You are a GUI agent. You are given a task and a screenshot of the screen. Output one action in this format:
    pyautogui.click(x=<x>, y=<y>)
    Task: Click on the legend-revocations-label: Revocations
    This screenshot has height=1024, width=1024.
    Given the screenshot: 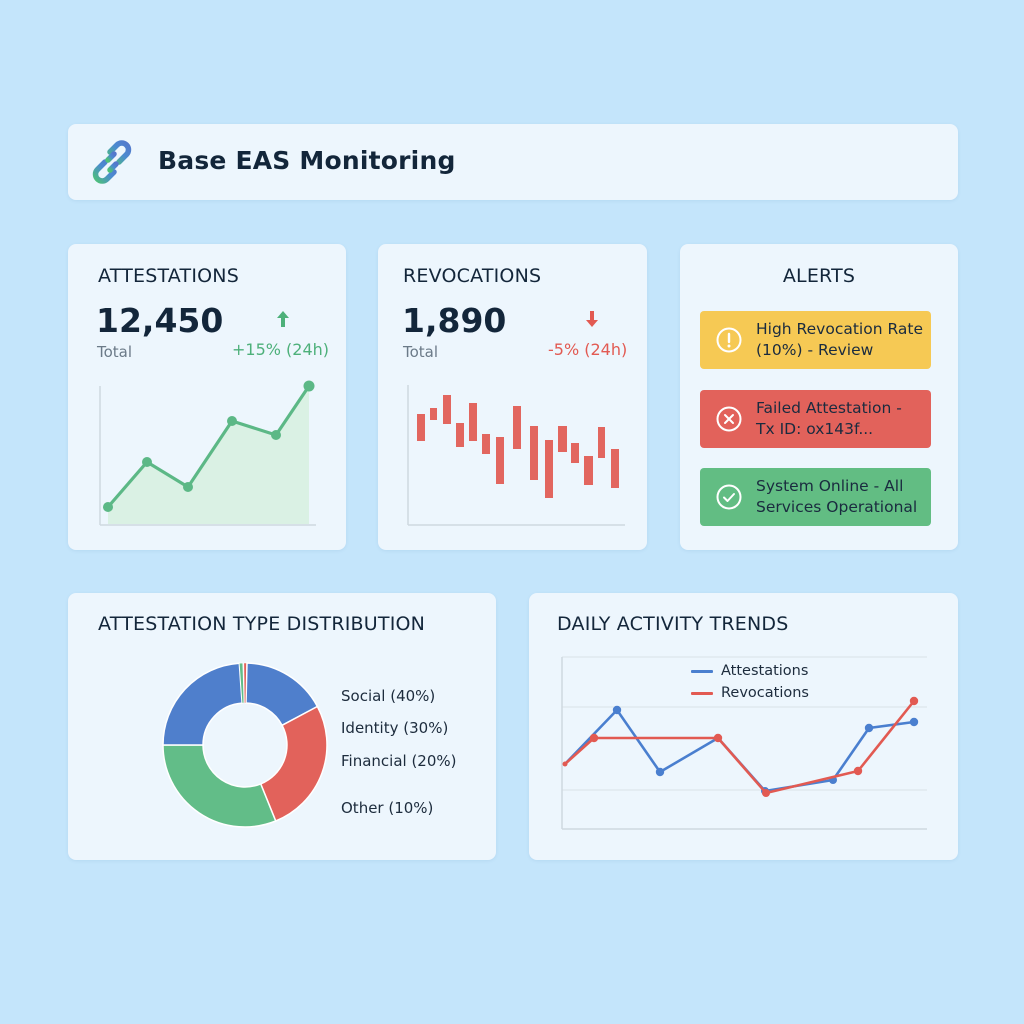 What is the action you would take?
    pyautogui.click(x=765, y=693)
    